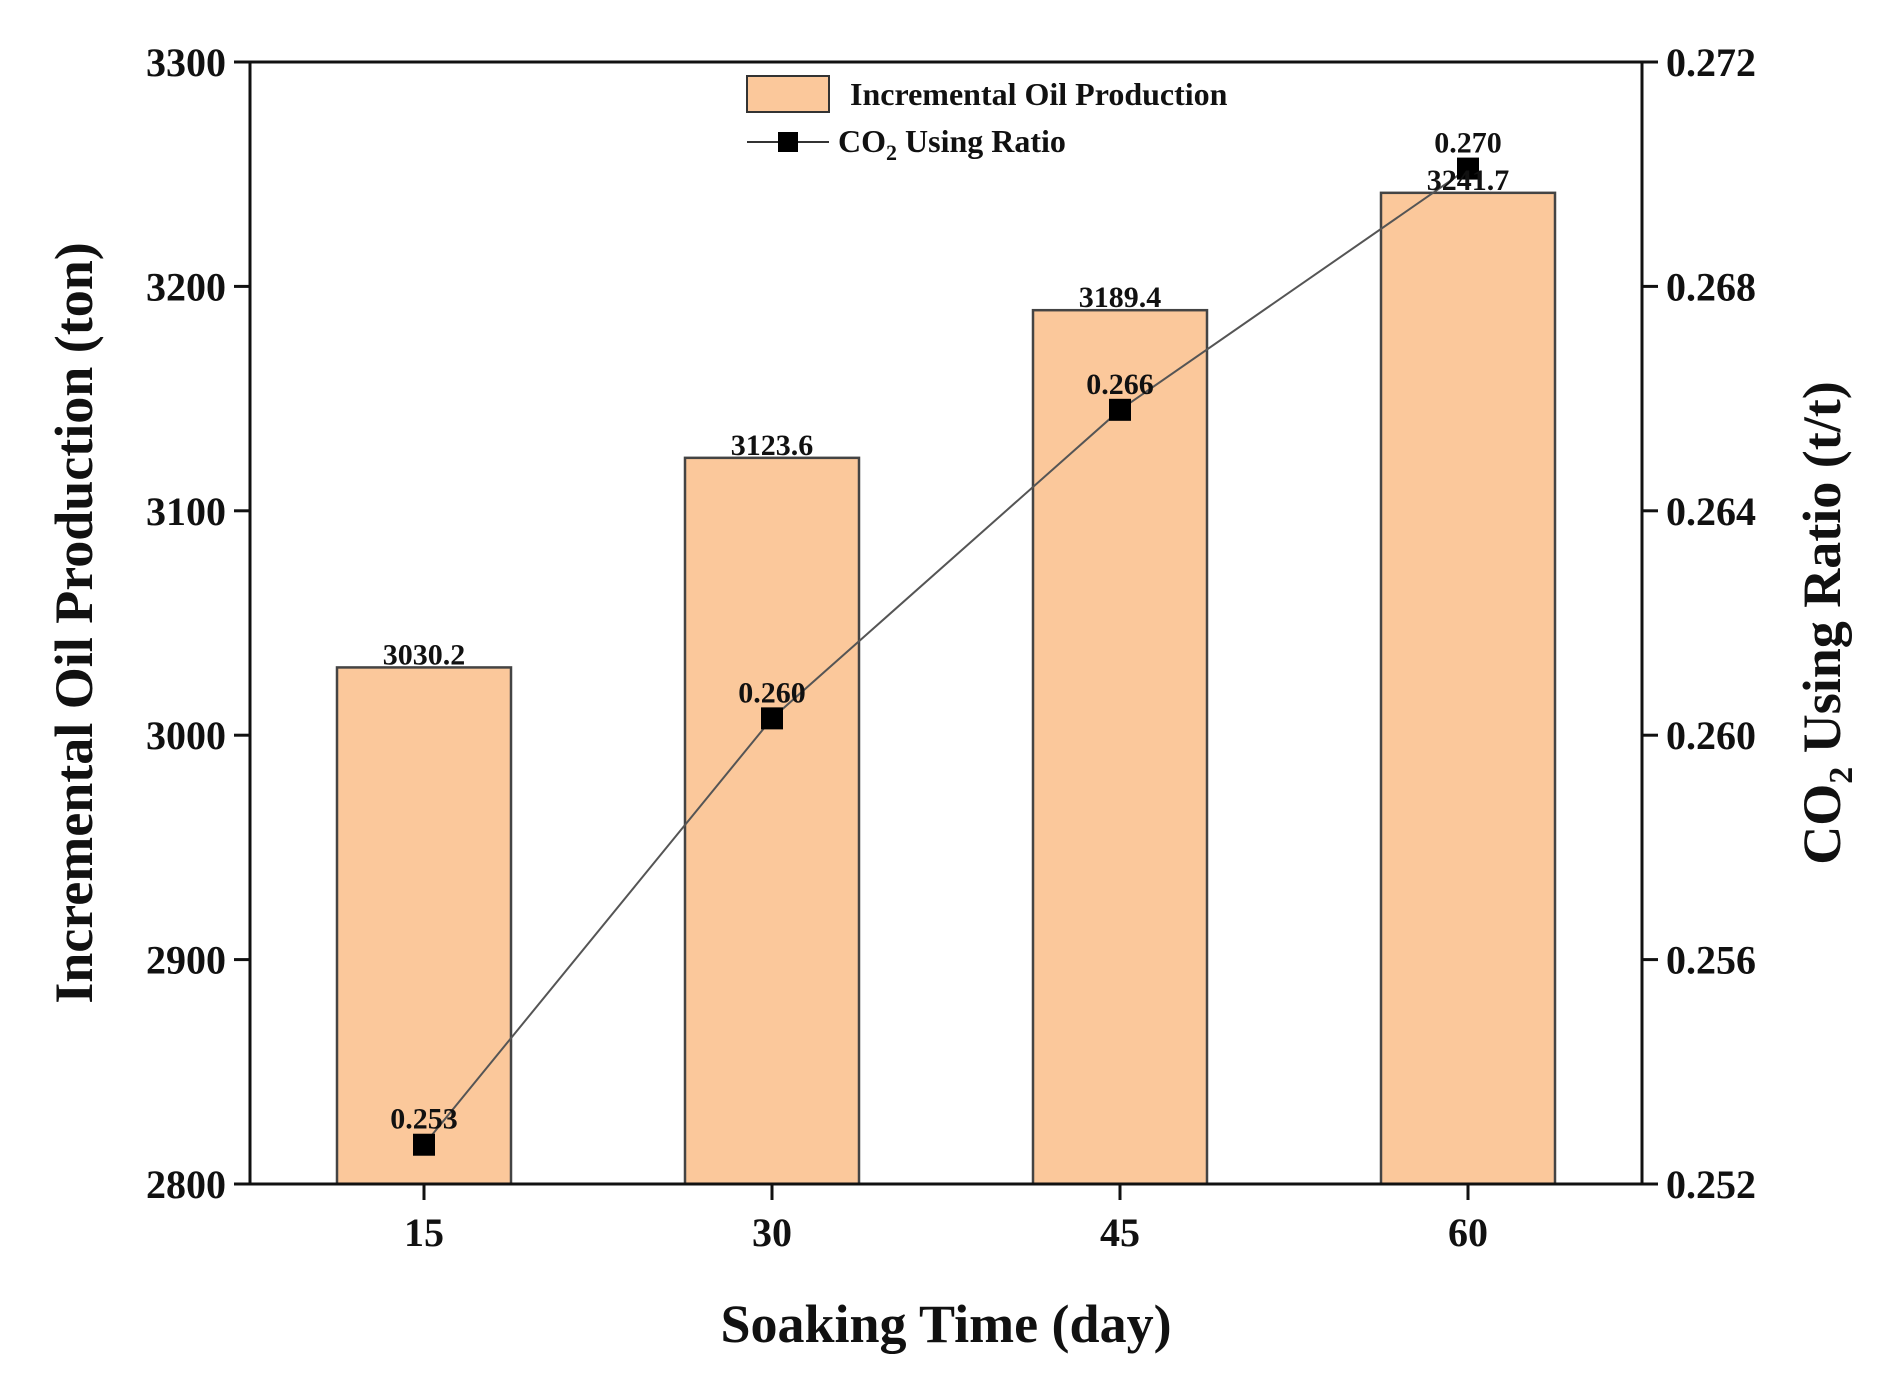  Describe the element at coordinates (1120, 384) in the screenshot. I see `ratio-value-label-45: 0.266` at that location.